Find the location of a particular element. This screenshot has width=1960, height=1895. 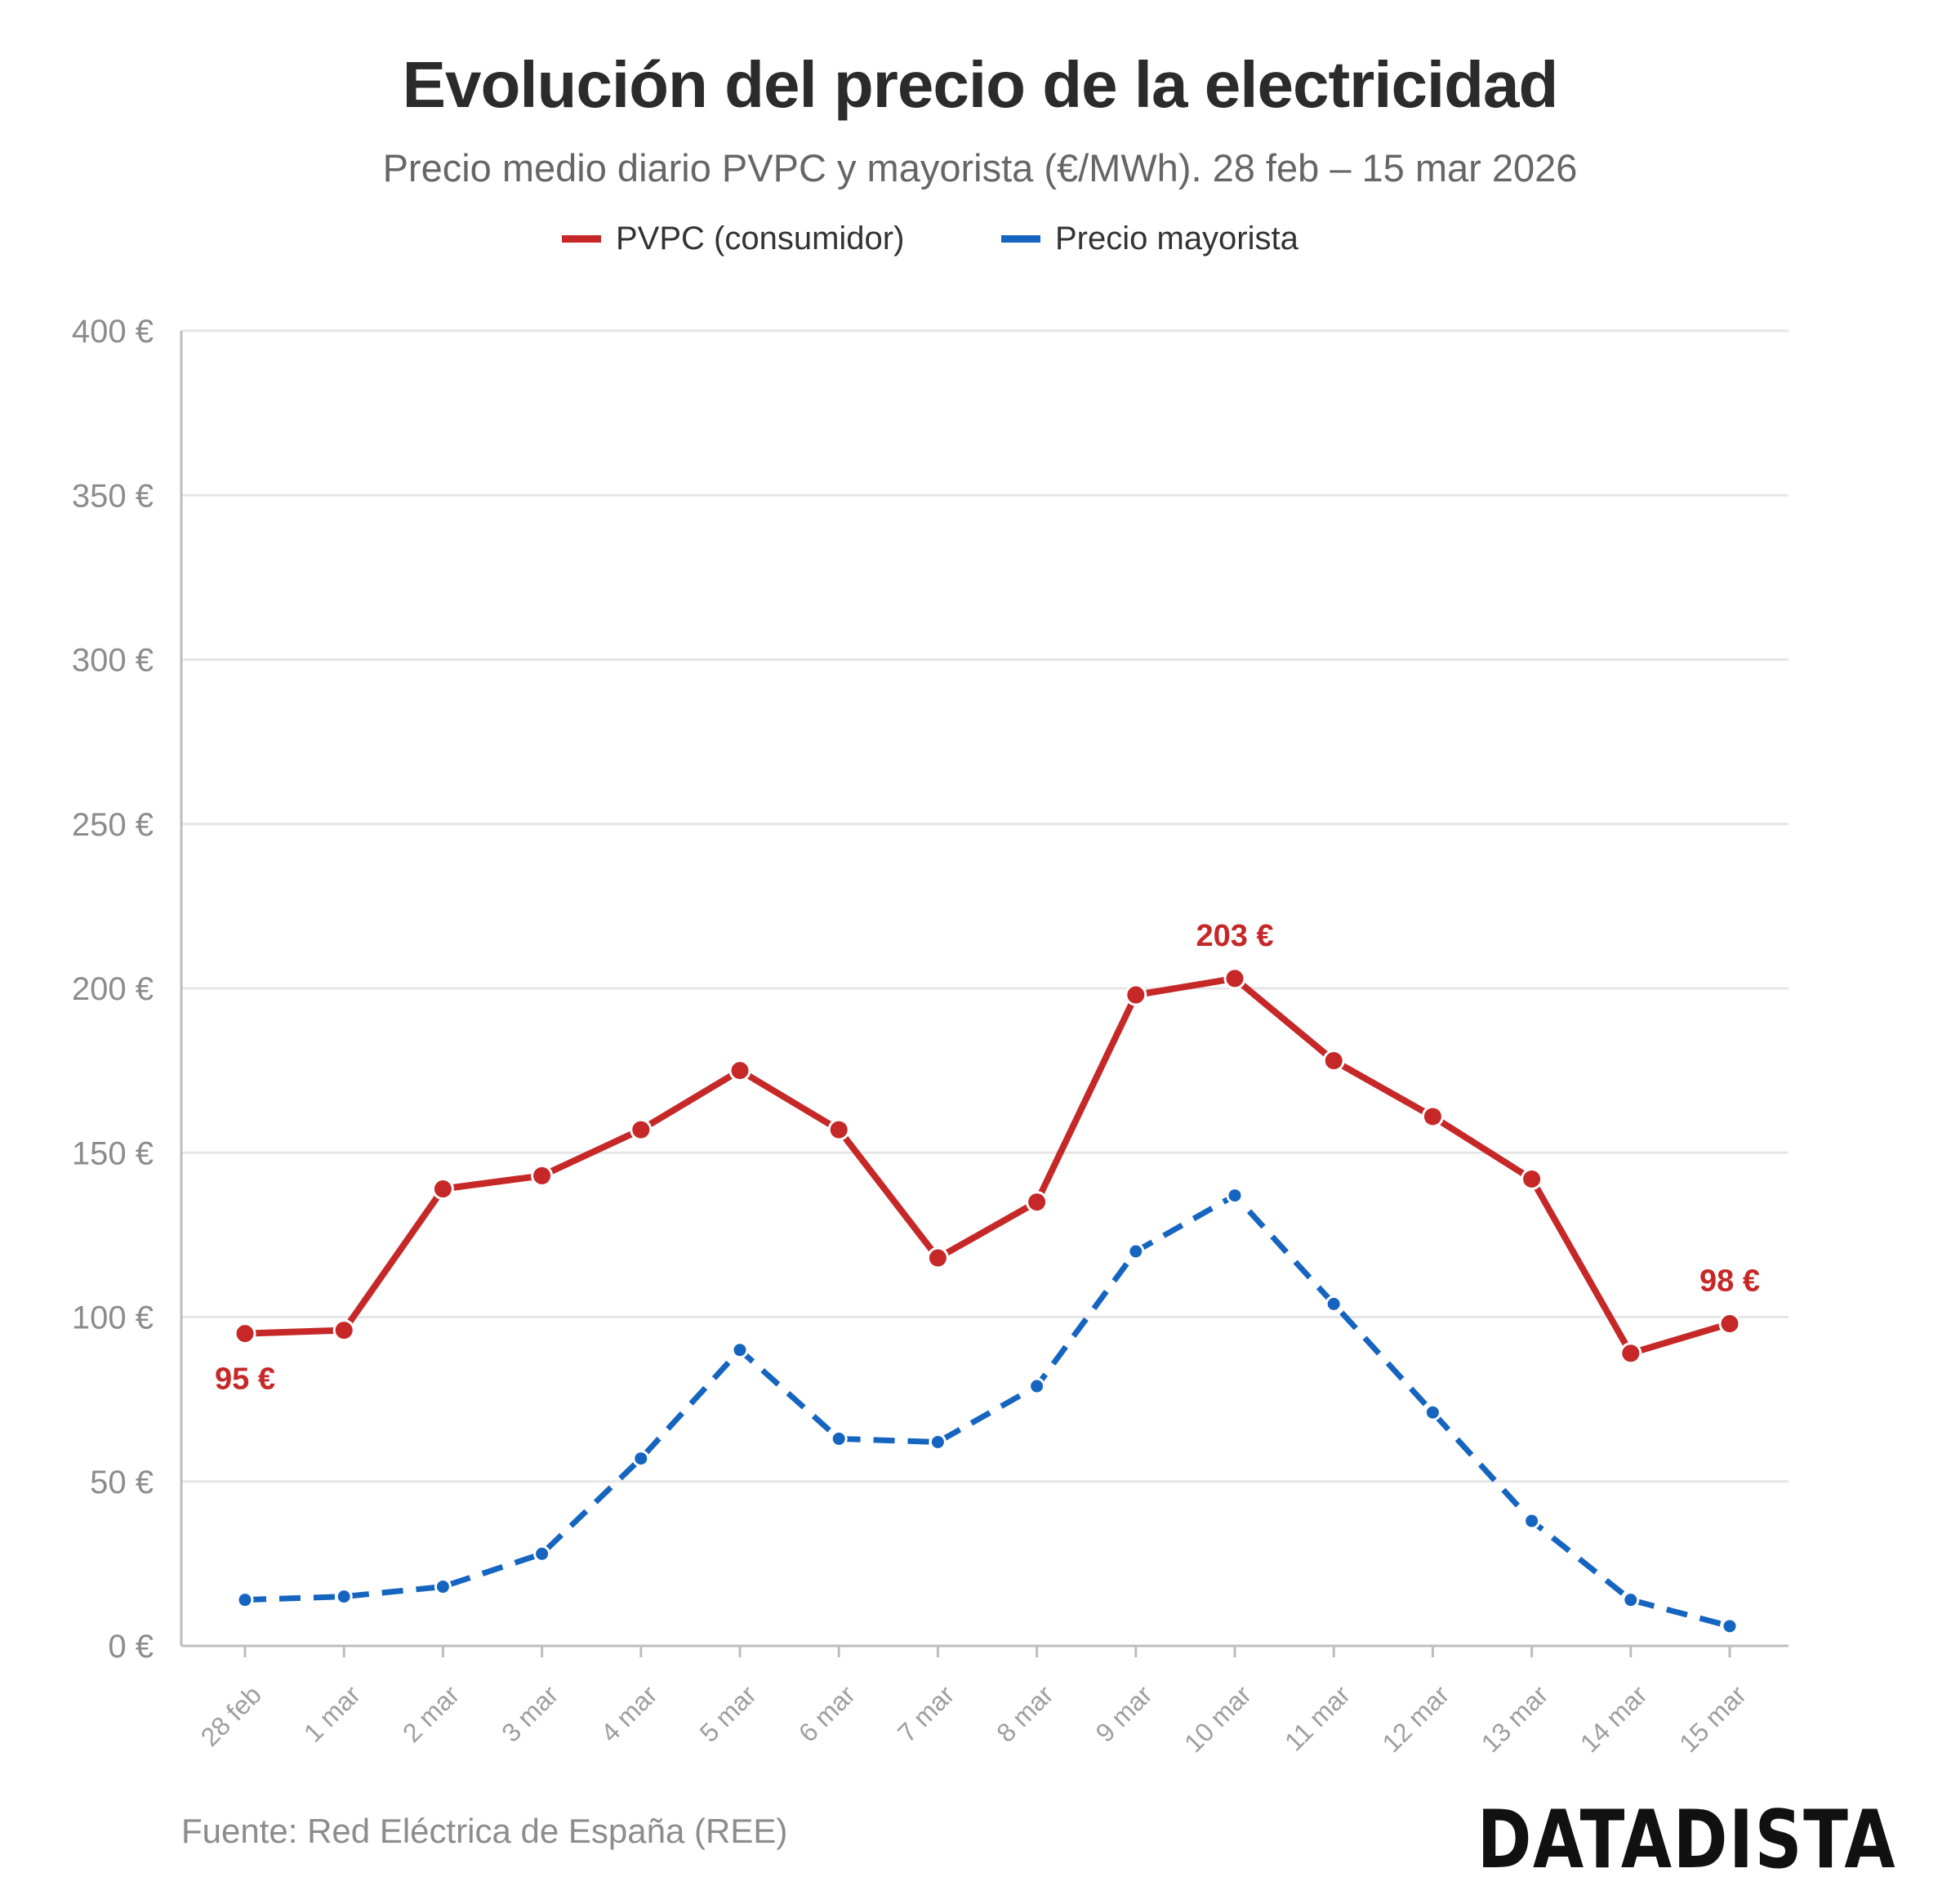

x-tick-label: 1 mar is located at coordinates (332, 1713).